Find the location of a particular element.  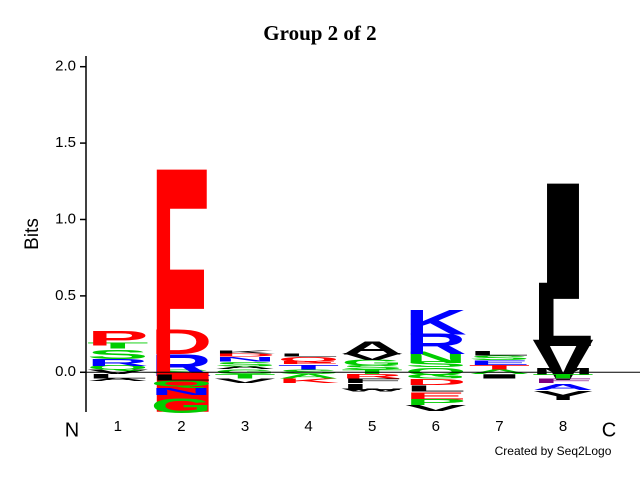

letter-mark: W is located at coordinates (372, 390).